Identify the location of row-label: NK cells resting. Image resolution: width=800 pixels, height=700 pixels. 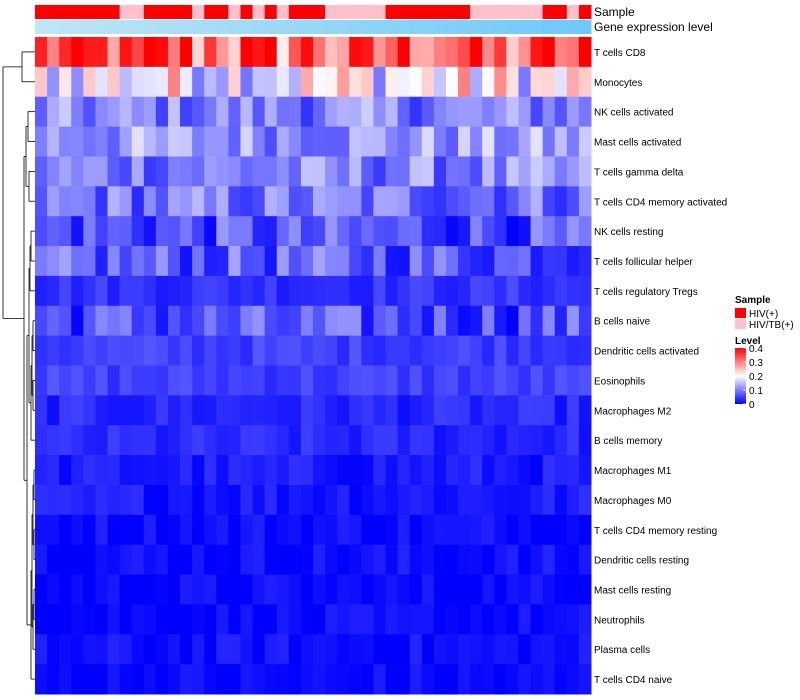
(628, 232).